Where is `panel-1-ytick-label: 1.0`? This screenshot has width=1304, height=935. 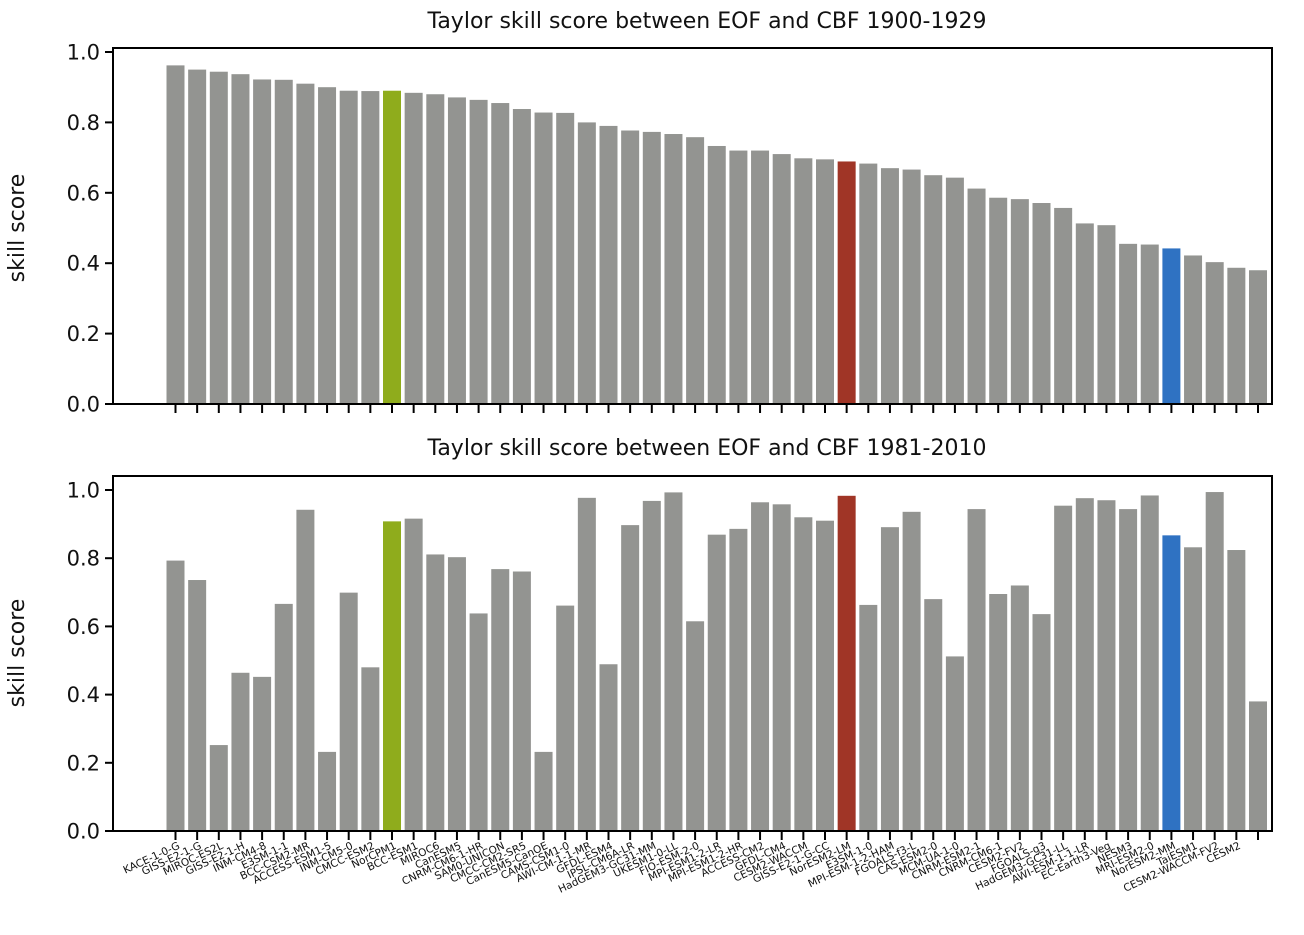 panel-1-ytick-label: 1.0 is located at coordinates (83, 53).